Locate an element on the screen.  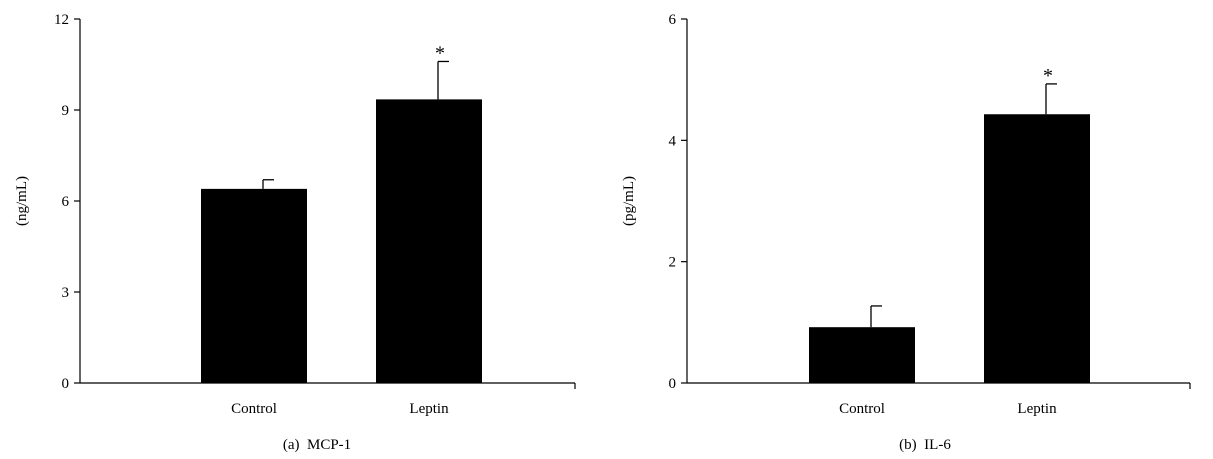
chart-caption: (b) IL-6 is located at coordinates (925, 445).